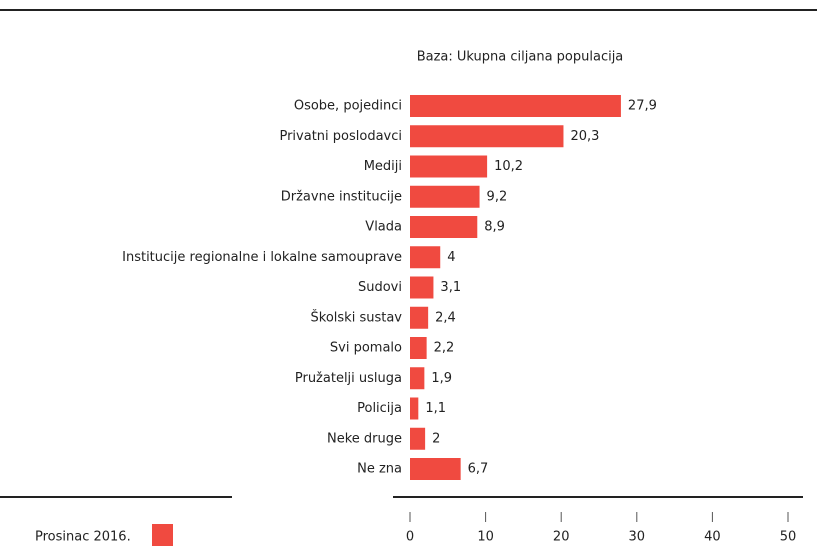 The width and height of the screenshot is (817, 551). I want to click on y-tick-label: Neke druge, so click(364, 438).